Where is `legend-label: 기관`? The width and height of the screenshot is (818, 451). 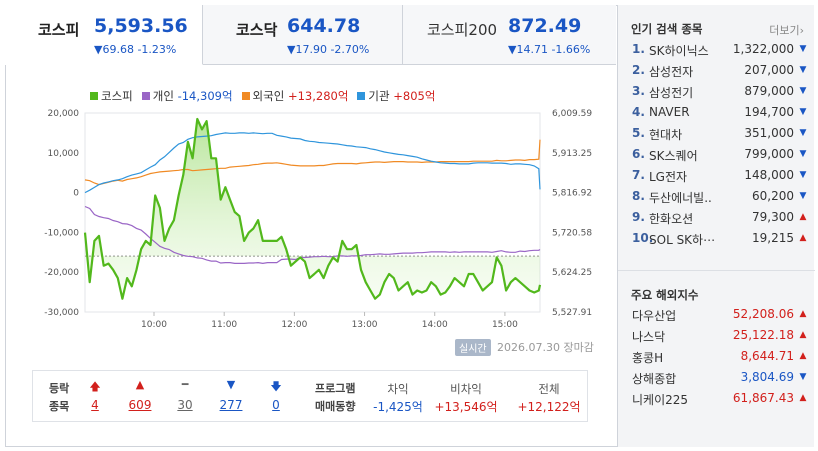
legend-label: 기관 is located at coordinates (379, 96).